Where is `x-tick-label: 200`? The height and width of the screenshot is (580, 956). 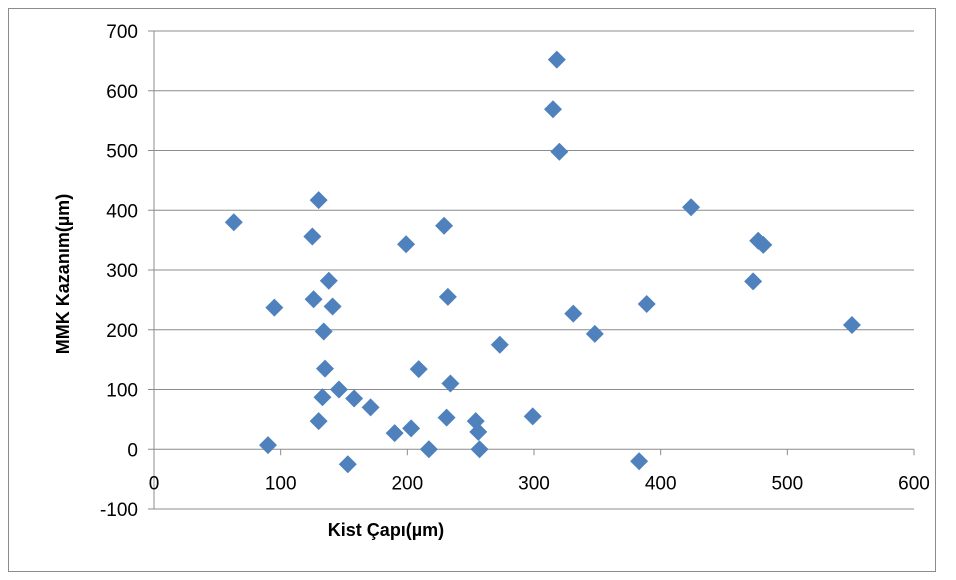
x-tick-label: 200 is located at coordinates (407, 483).